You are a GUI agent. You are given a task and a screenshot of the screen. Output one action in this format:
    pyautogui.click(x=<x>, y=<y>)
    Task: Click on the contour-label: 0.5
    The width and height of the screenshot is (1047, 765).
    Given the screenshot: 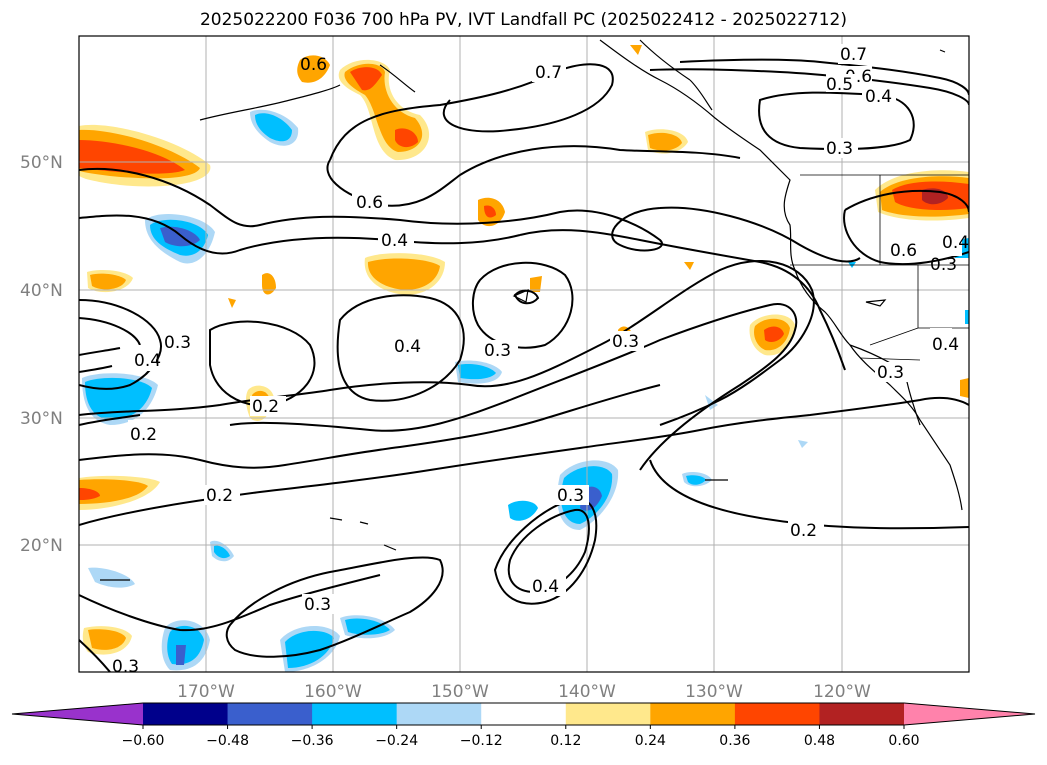 What is the action you would take?
    pyautogui.click(x=839, y=85)
    